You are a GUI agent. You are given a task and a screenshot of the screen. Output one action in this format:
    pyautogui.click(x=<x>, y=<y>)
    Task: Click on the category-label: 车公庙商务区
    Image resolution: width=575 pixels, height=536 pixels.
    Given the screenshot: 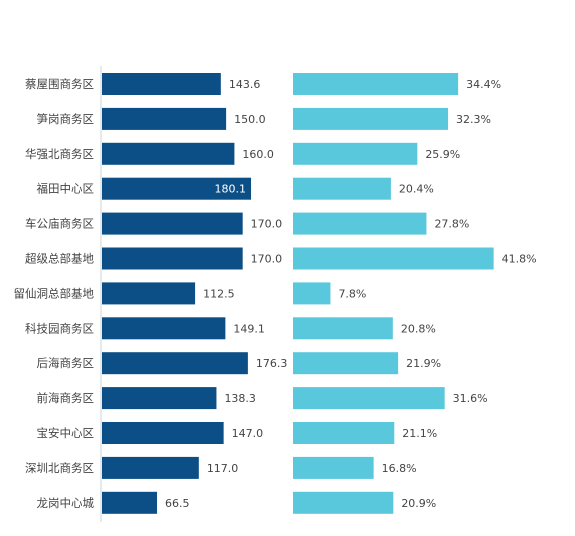 What is the action you would take?
    pyautogui.click(x=59, y=224)
    